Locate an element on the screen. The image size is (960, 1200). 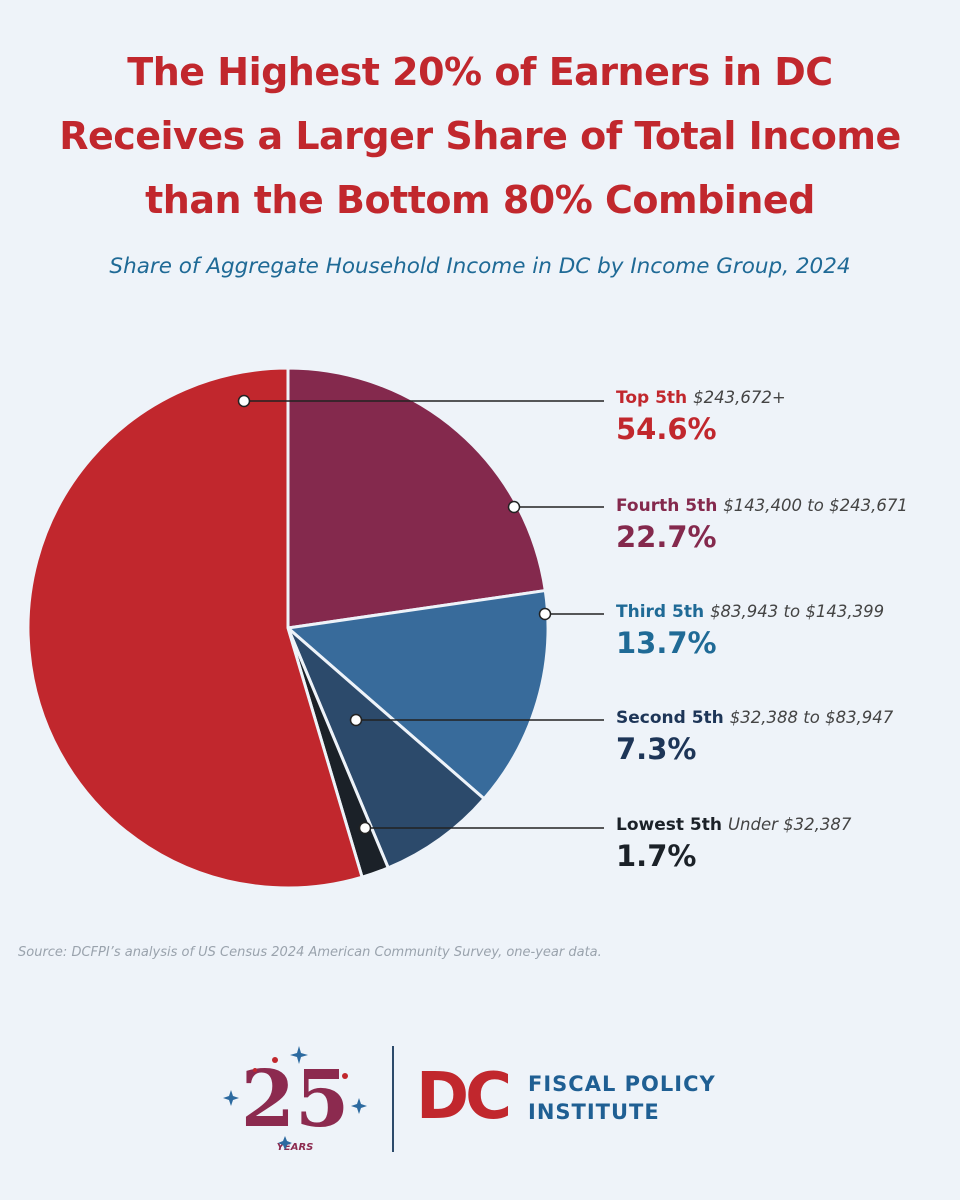
anniversary-number: 25 is located at coordinates (295, 1099).